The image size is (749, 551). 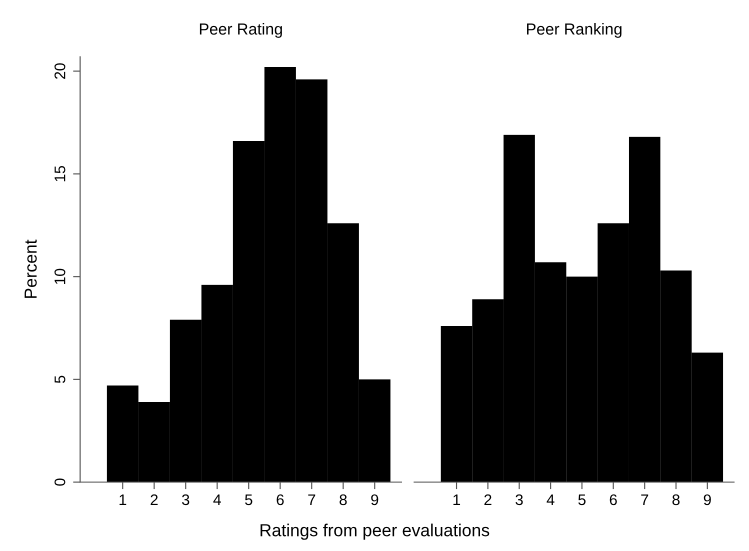 What do you see at coordinates (30, 269) in the screenshot?
I see `y-axis-title: Percent` at bounding box center [30, 269].